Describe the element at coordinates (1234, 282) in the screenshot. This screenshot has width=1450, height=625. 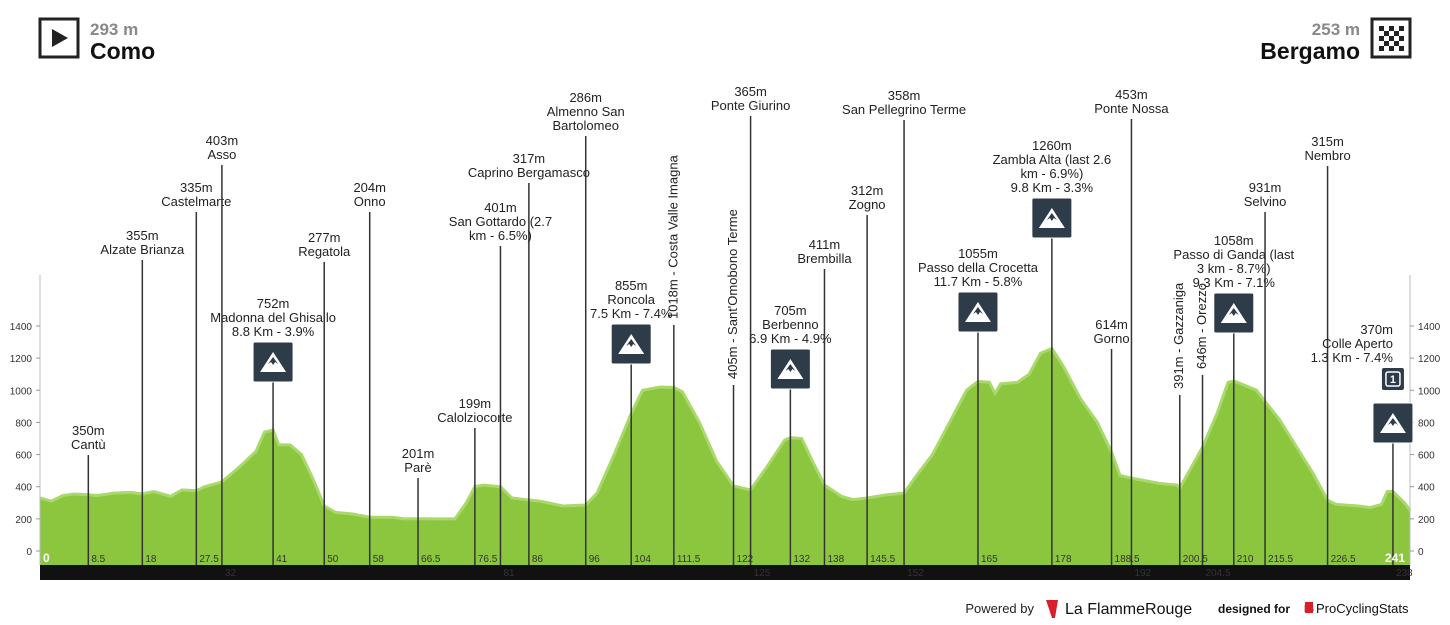
I see `waypoint-label: 9.3 Km - 7.1%` at that location.